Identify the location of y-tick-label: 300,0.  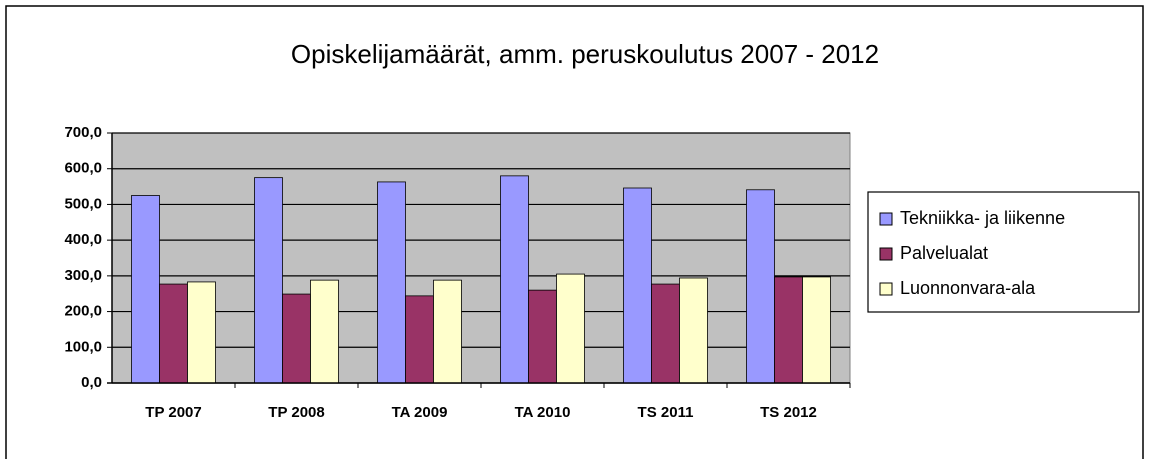
(83, 275).